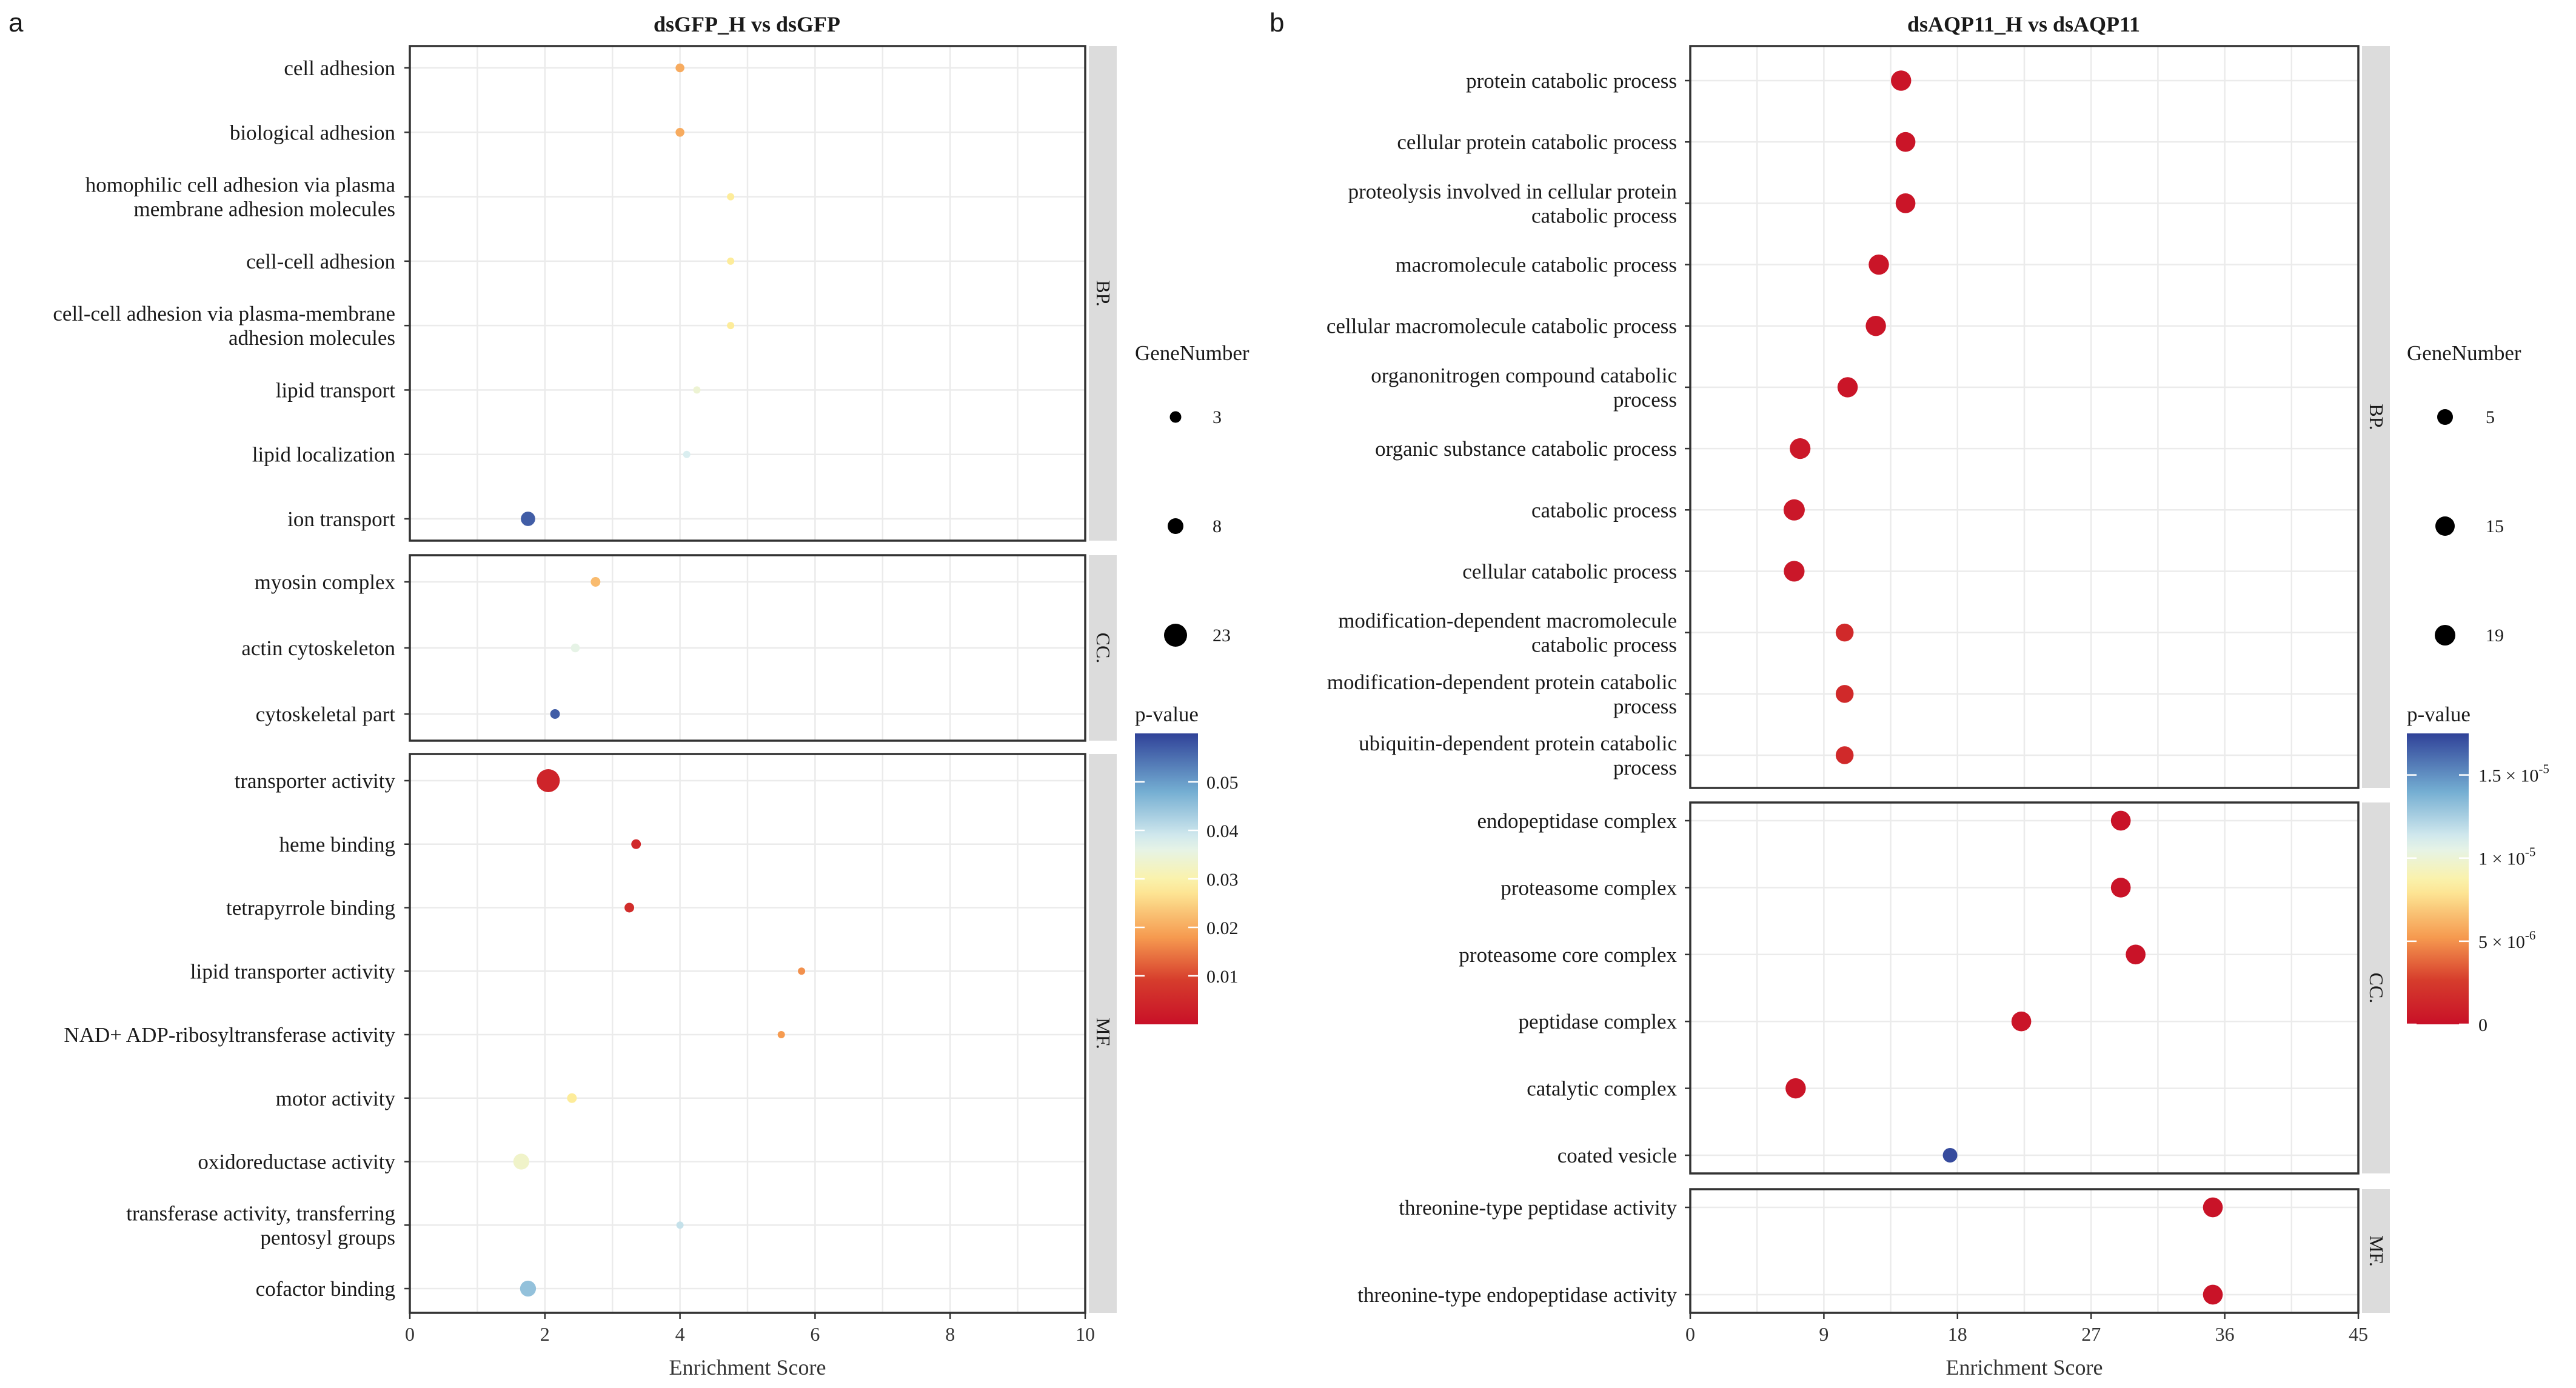  Describe the element at coordinates (318, 648) in the screenshot. I see `term-label: actin cytoskeleton` at that location.